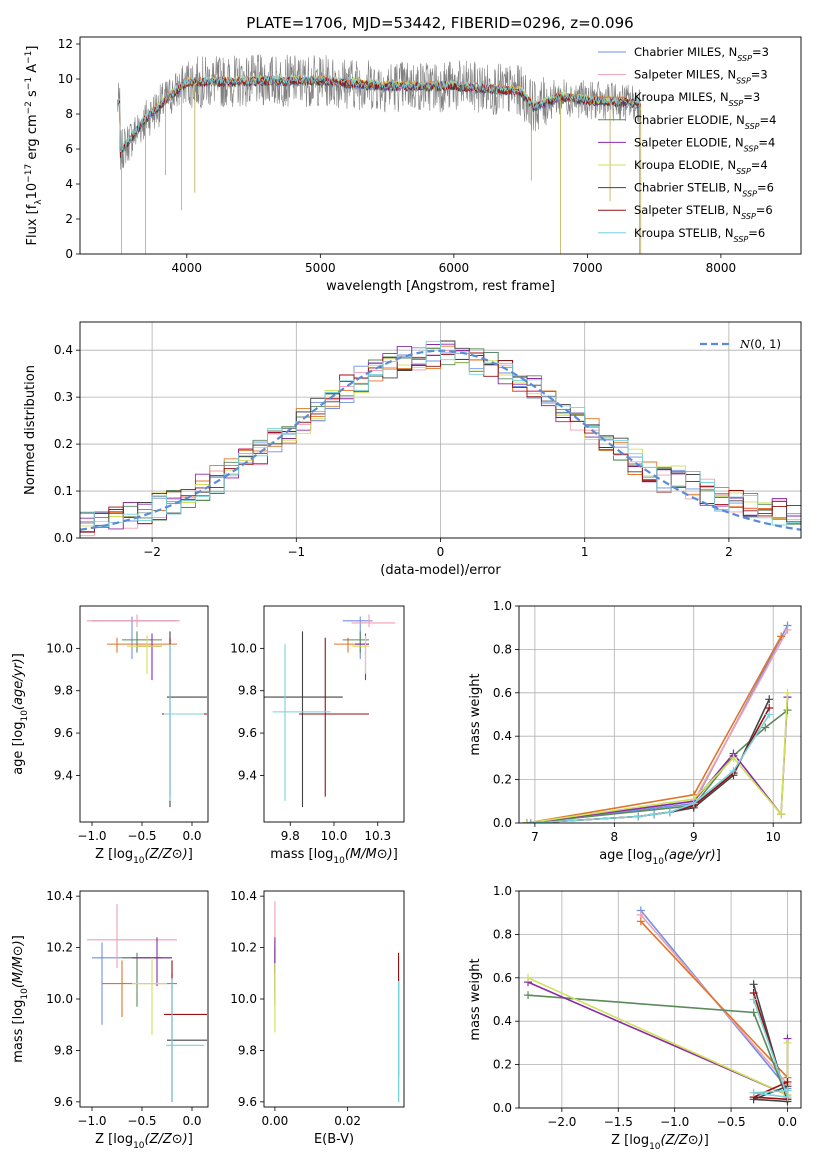 This screenshot has width=819, height=1170. Describe the element at coordinates (63, 1102) in the screenshot. I see `mass-vs-Z-ytick-label: 9.6` at that location.